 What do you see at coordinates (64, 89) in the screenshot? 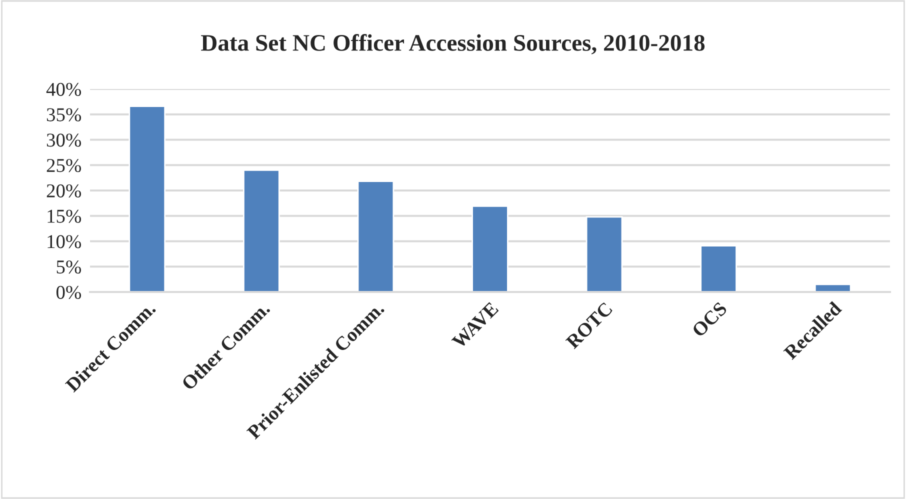
I see `y-tick-label: 40%` at bounding box center [64, 89].